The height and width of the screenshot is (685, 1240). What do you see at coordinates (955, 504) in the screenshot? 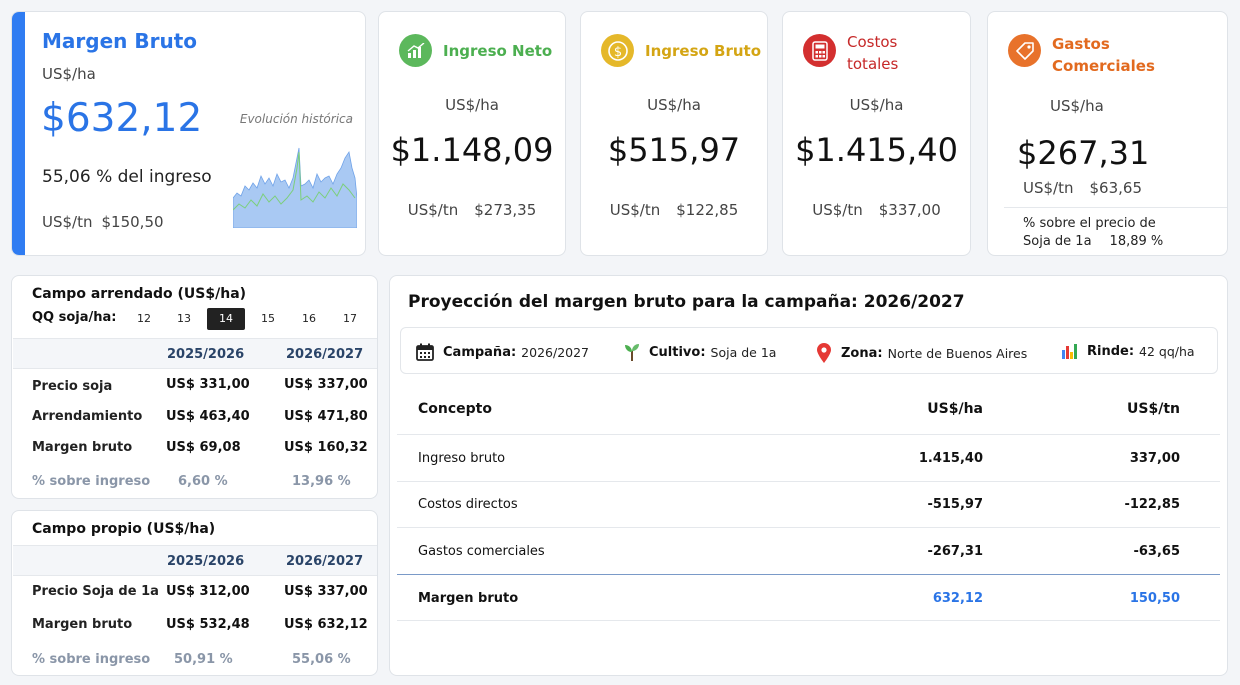
I see `row-usd-ha: -515,97` at bounding box center [955, 504].